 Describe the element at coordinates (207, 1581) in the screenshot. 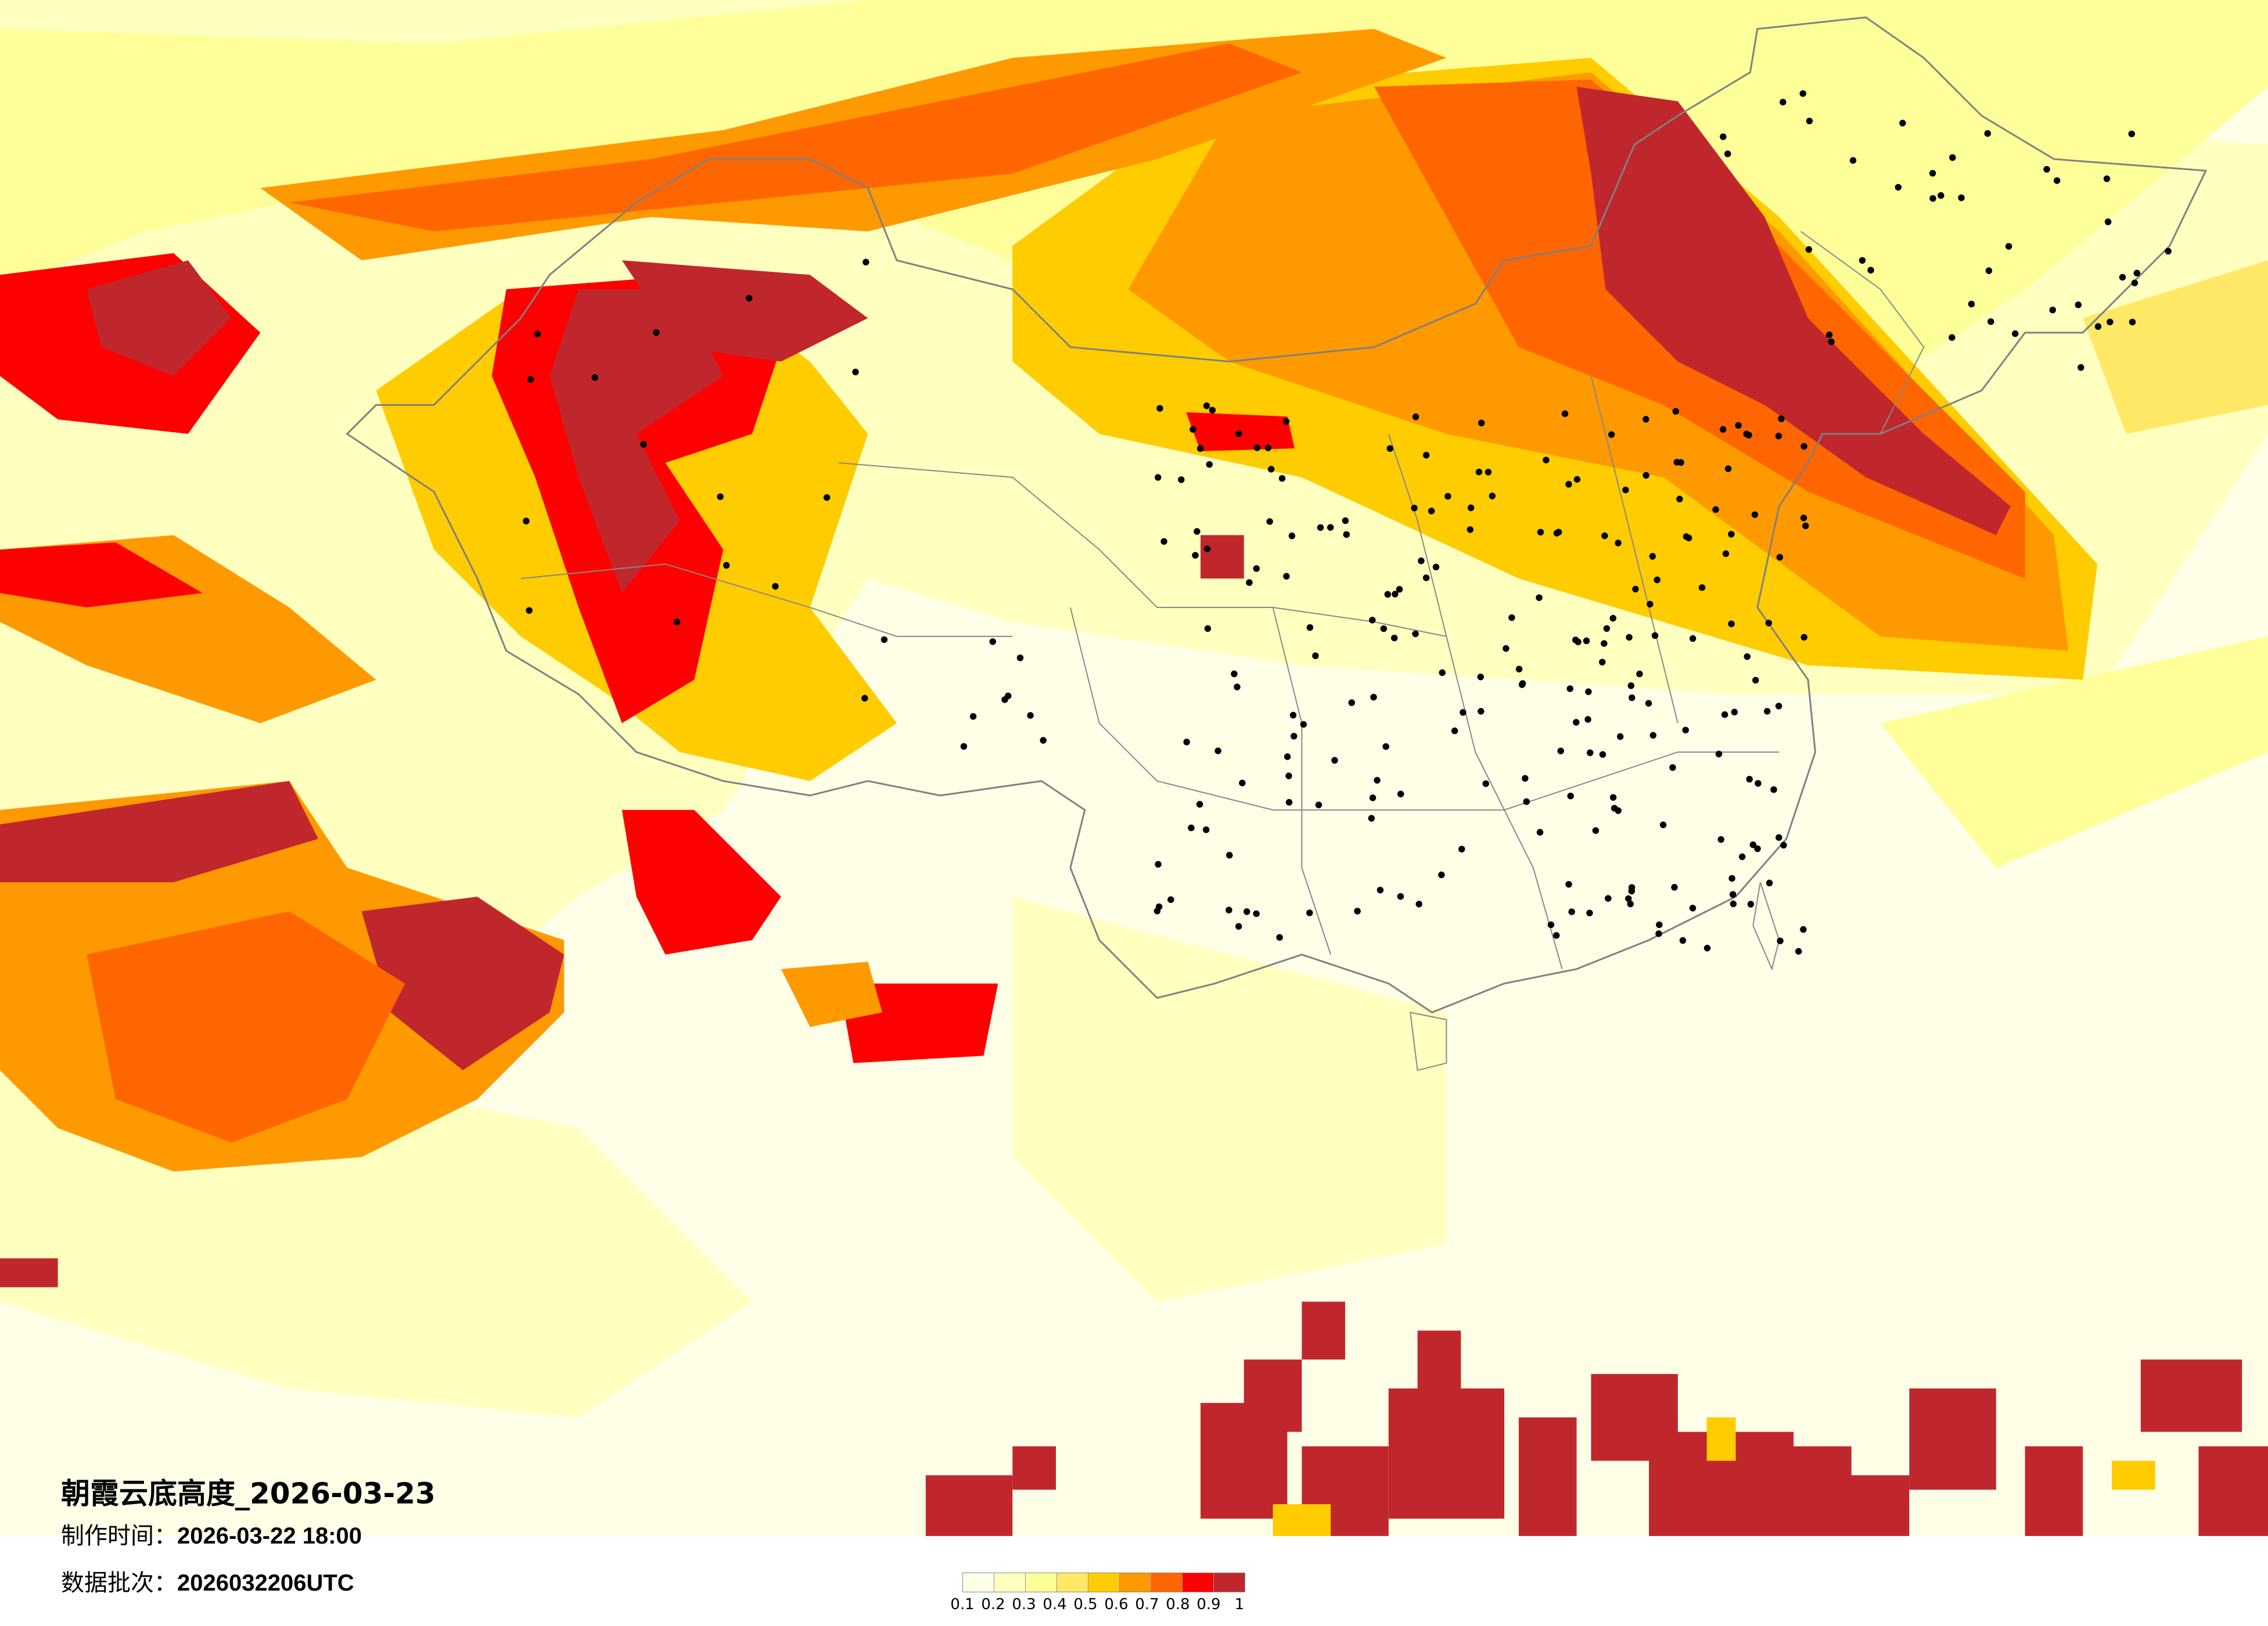

I see `data-batch: 数据批次：2026032206UTC` at that location.